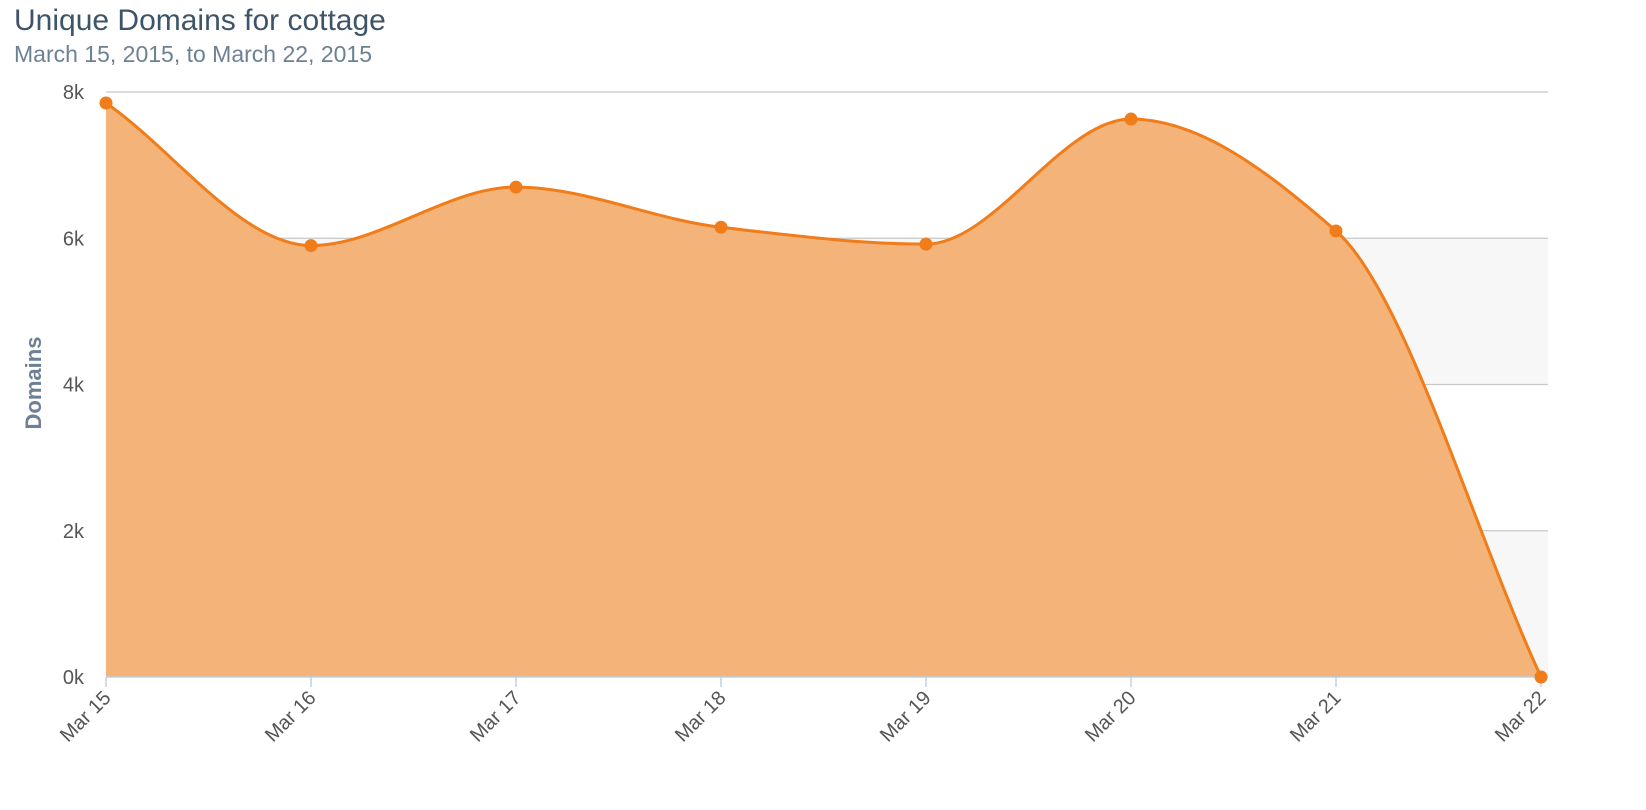 Image resolution: width=1646 pixels, height=810 pixels. What do you see at coordinates (74, 239) in the screenshot?
I see `y-tick-label: 6k` at bounding box center [74, 239].